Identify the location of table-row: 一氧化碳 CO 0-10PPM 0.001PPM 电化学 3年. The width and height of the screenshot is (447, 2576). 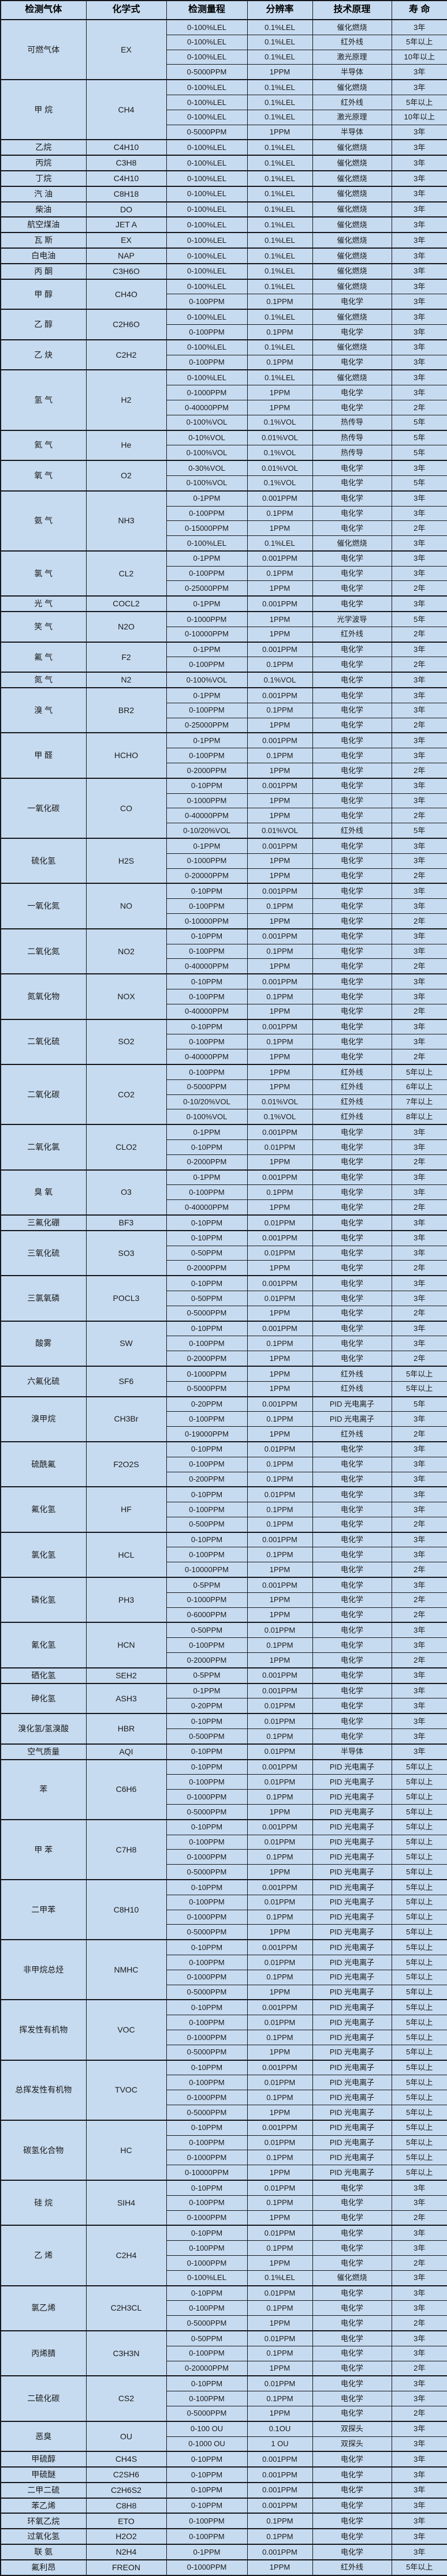
(223, 808).